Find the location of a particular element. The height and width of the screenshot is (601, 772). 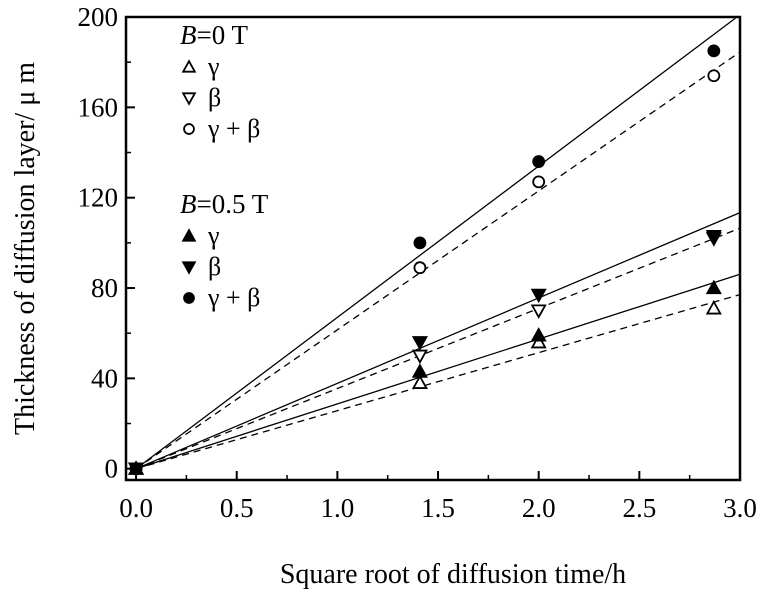

y-tick-label: 120 is located at coordinates (98, 198).